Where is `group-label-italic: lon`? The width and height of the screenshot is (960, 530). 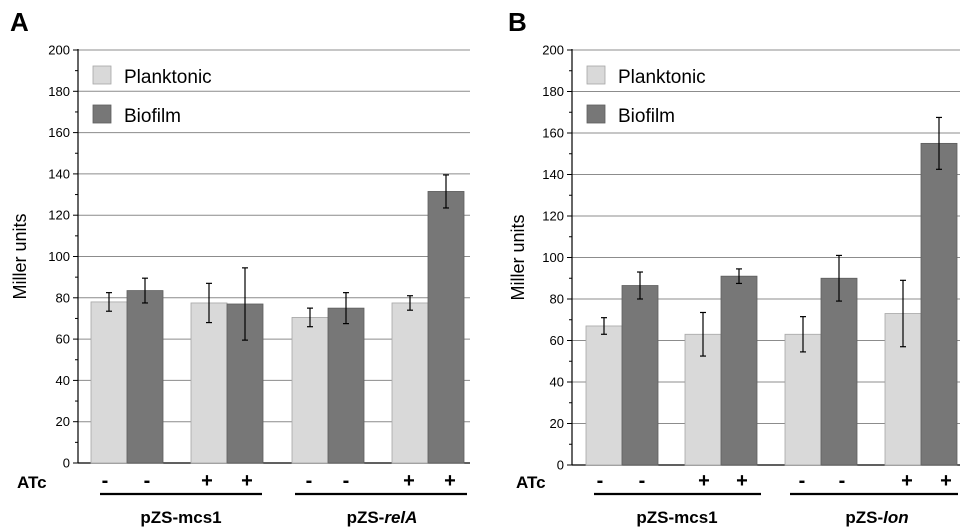 group-label-italic: lon is located at coordinates (896, 517).